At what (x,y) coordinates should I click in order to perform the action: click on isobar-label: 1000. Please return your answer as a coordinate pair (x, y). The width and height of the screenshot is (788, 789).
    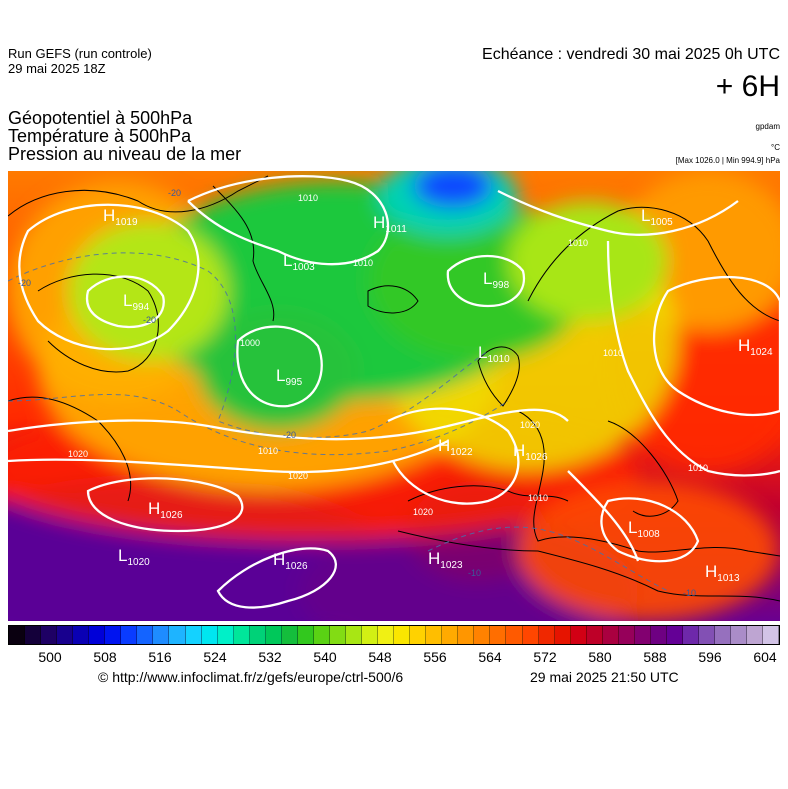
    Looking at the image, I should click on (250, 343).